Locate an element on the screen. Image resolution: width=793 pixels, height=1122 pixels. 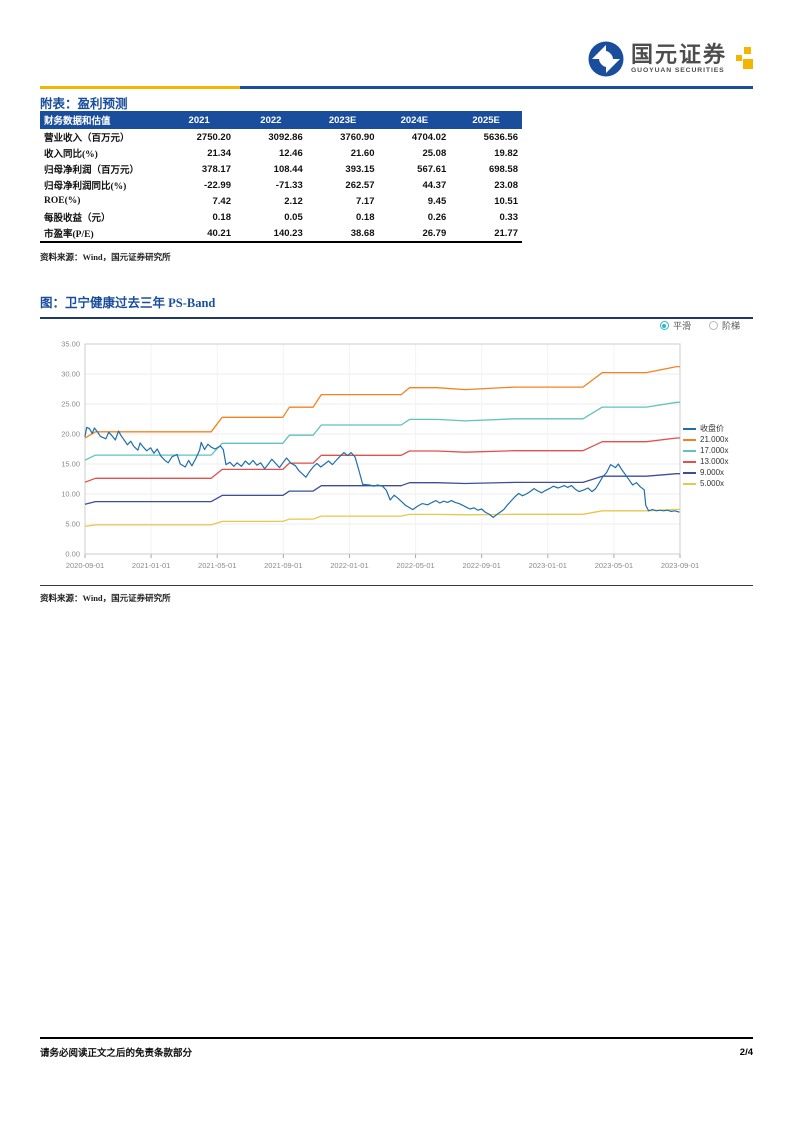
header-rule-blue is located at coordinates (496, 87).